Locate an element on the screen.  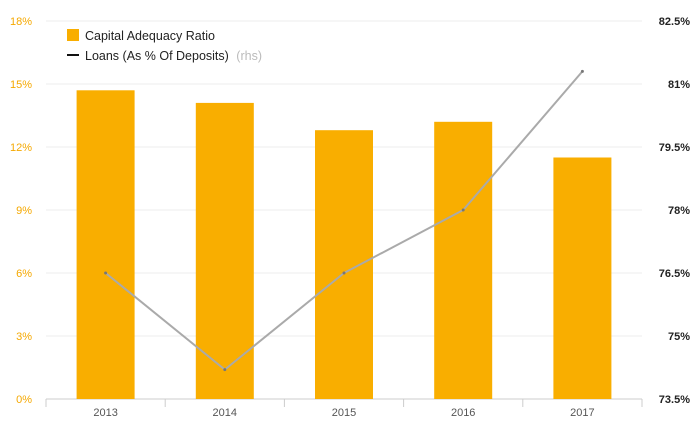
y-right-tick-label: 82.5% is located at coordinates (674, 22).